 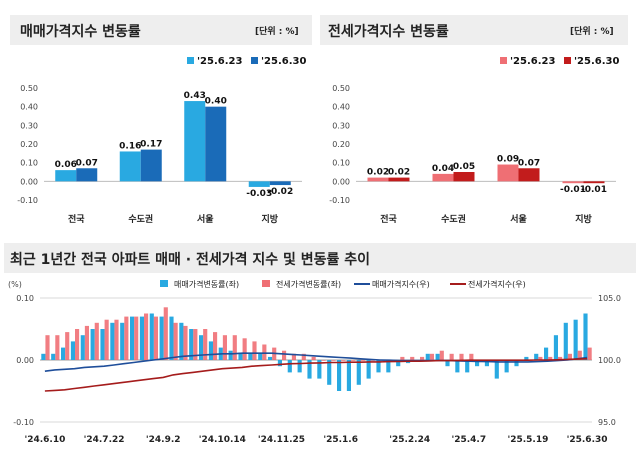 I want to click on jeonse-category-label: 지방, so click(x=583, y=219).